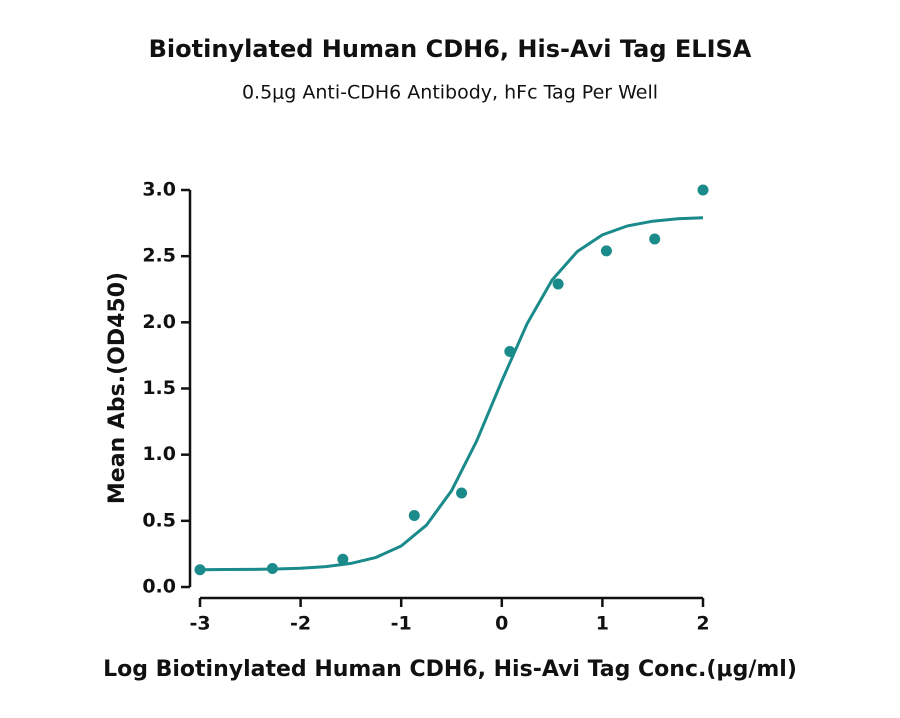  I want to click on y-tick-label: 2.0, so click(159, 322).